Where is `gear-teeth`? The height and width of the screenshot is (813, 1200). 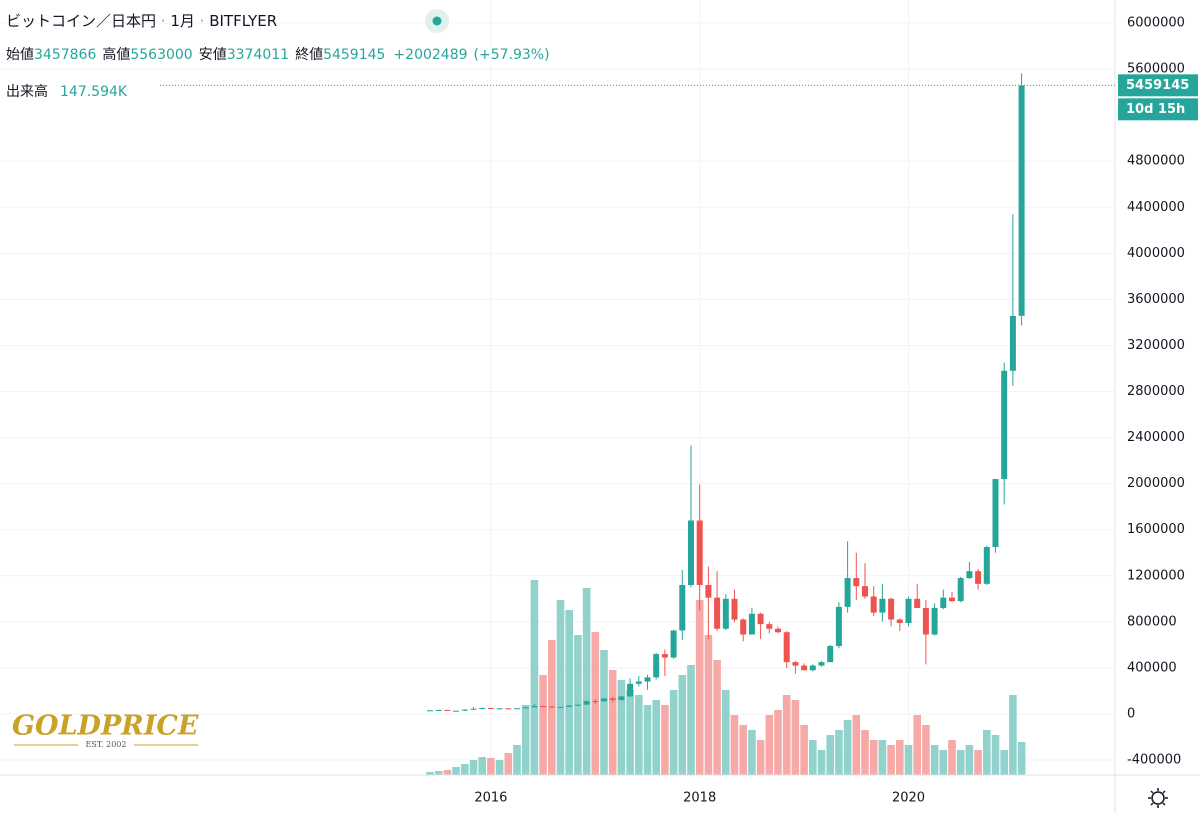 gear-teeth is located at coordinates (1158, 798).